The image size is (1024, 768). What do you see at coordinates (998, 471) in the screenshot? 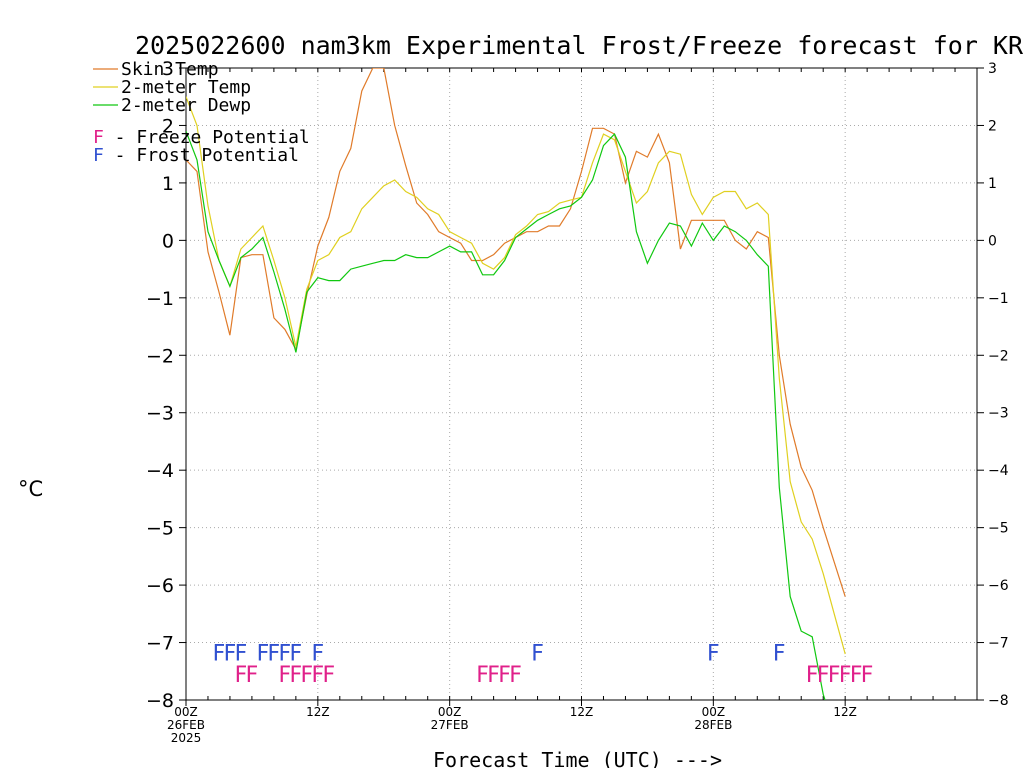
I see `y-tick-label-right: −4` at bounding box center [998, 471].